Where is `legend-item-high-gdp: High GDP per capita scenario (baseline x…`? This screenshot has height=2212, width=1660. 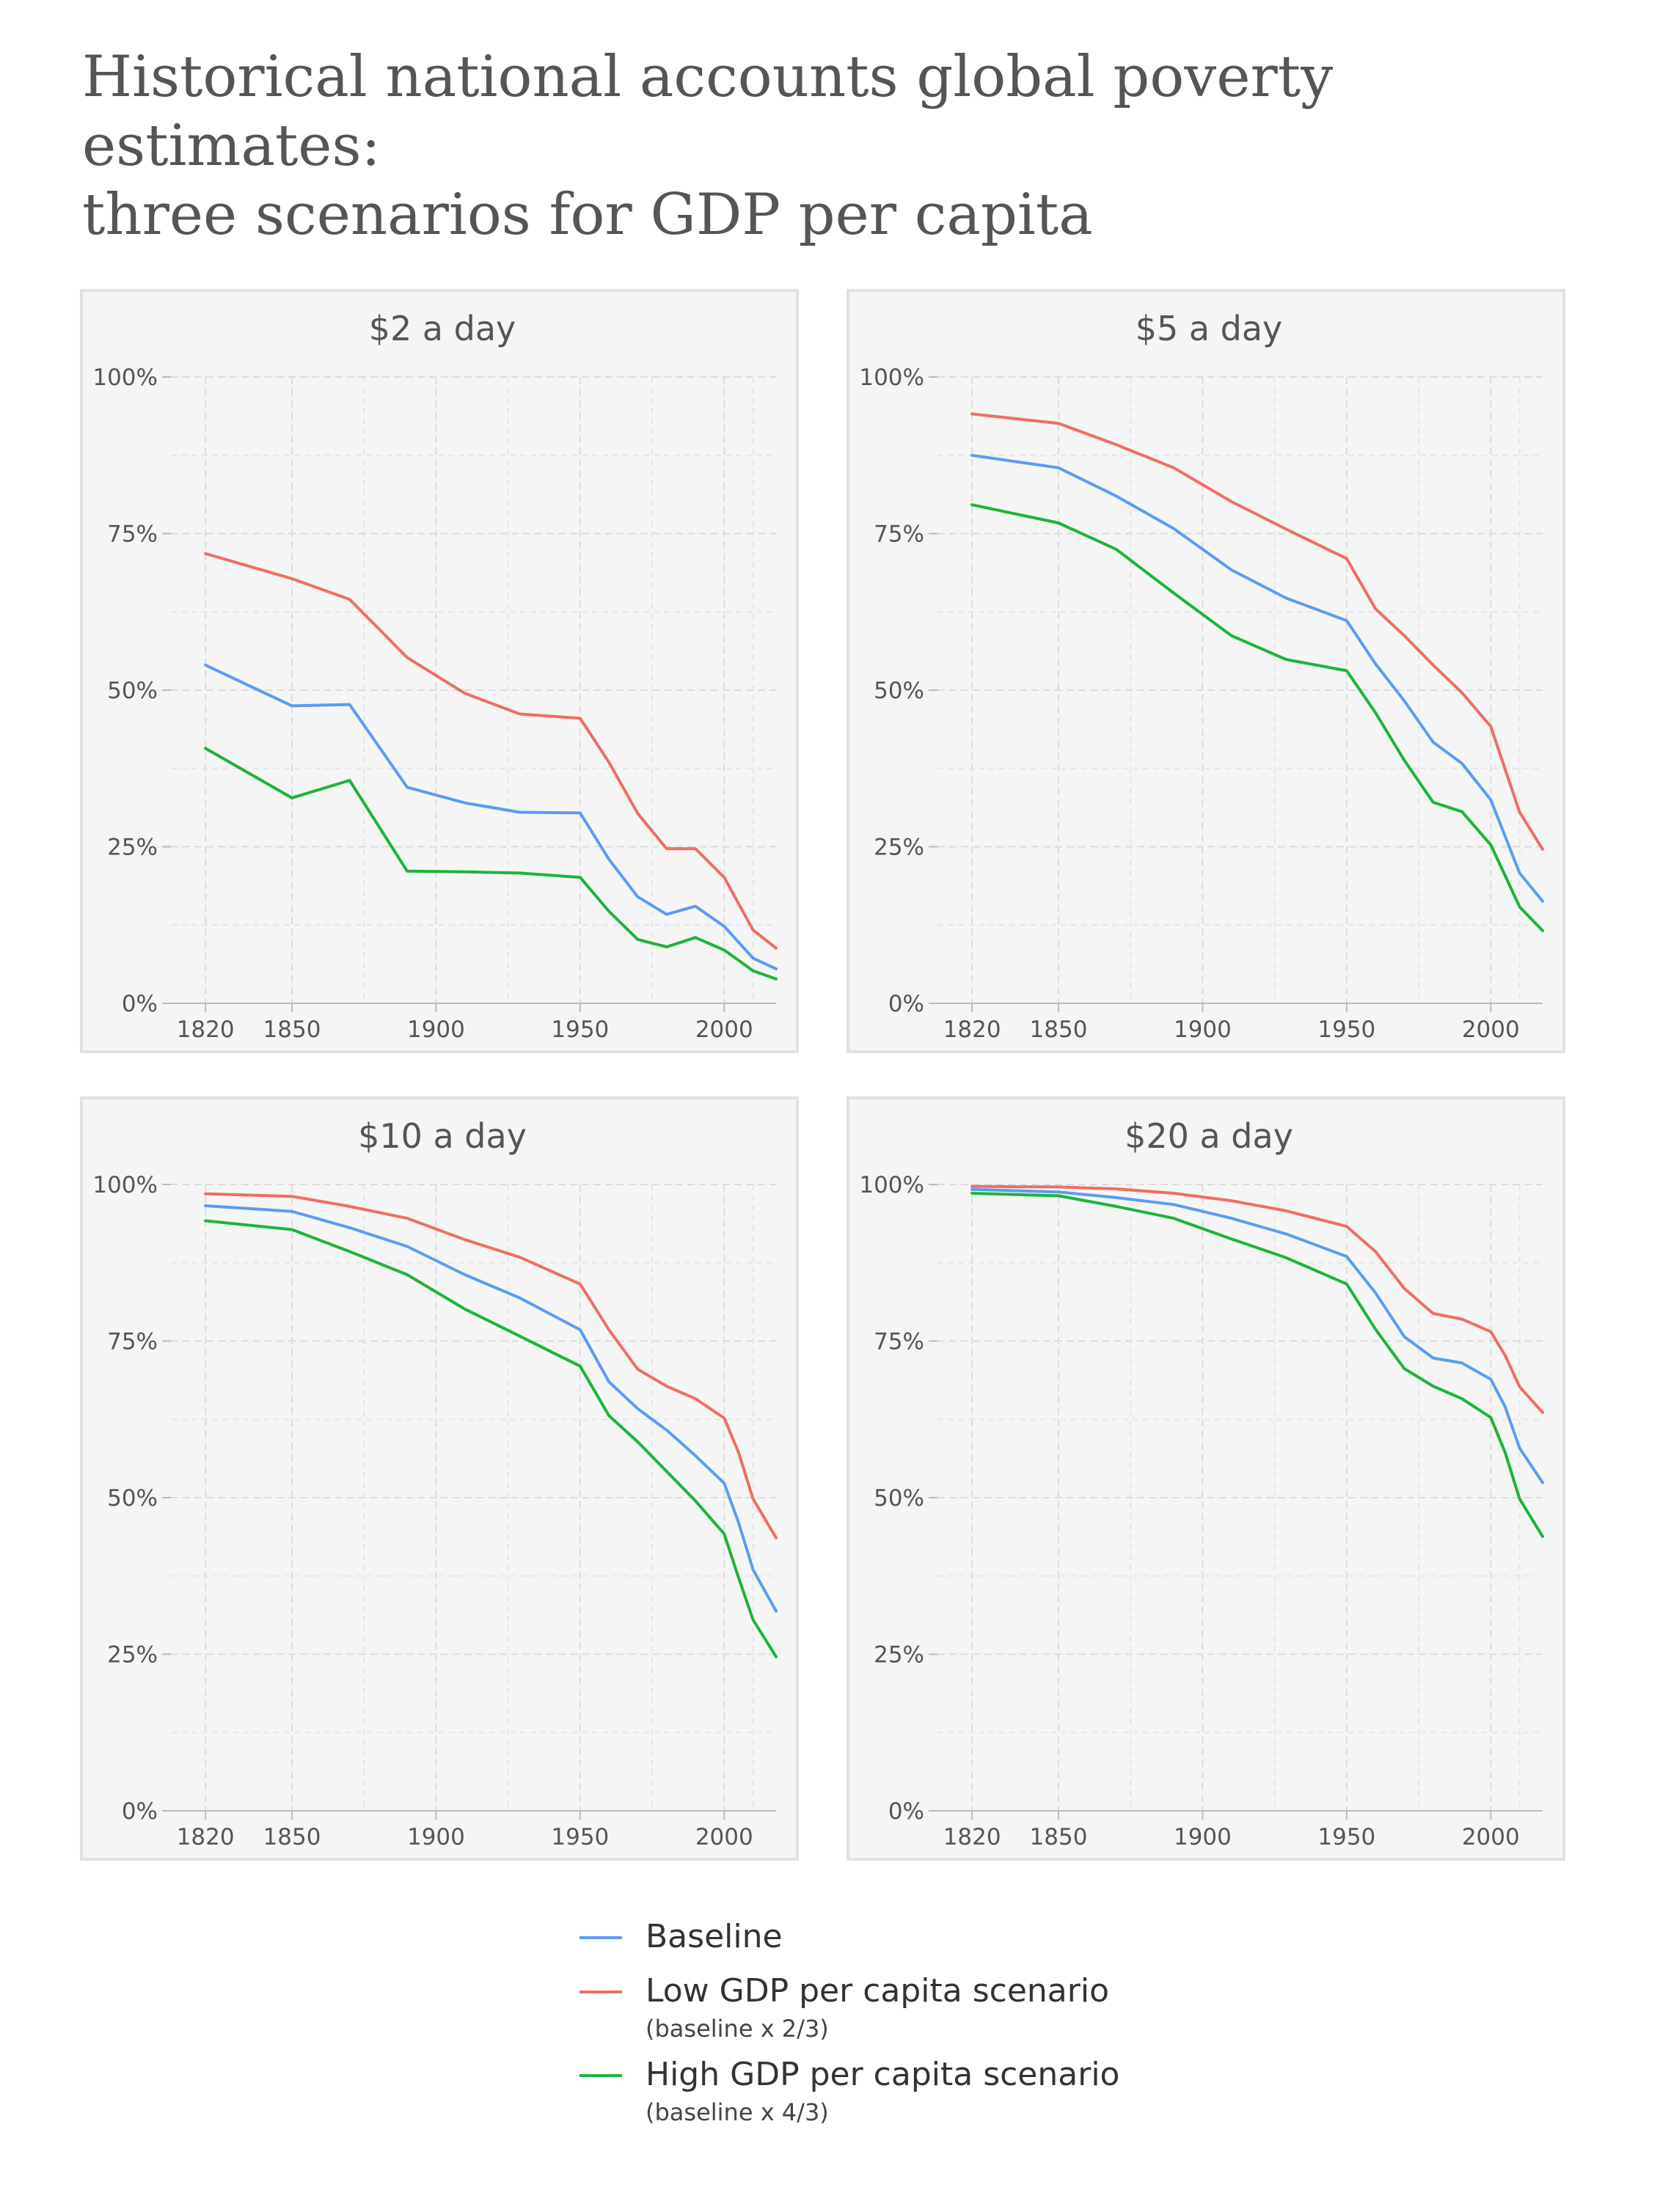 legend-item-high-gdp: High GDP per capita scenario (baseline x… is located at coordinates (849, 2089).